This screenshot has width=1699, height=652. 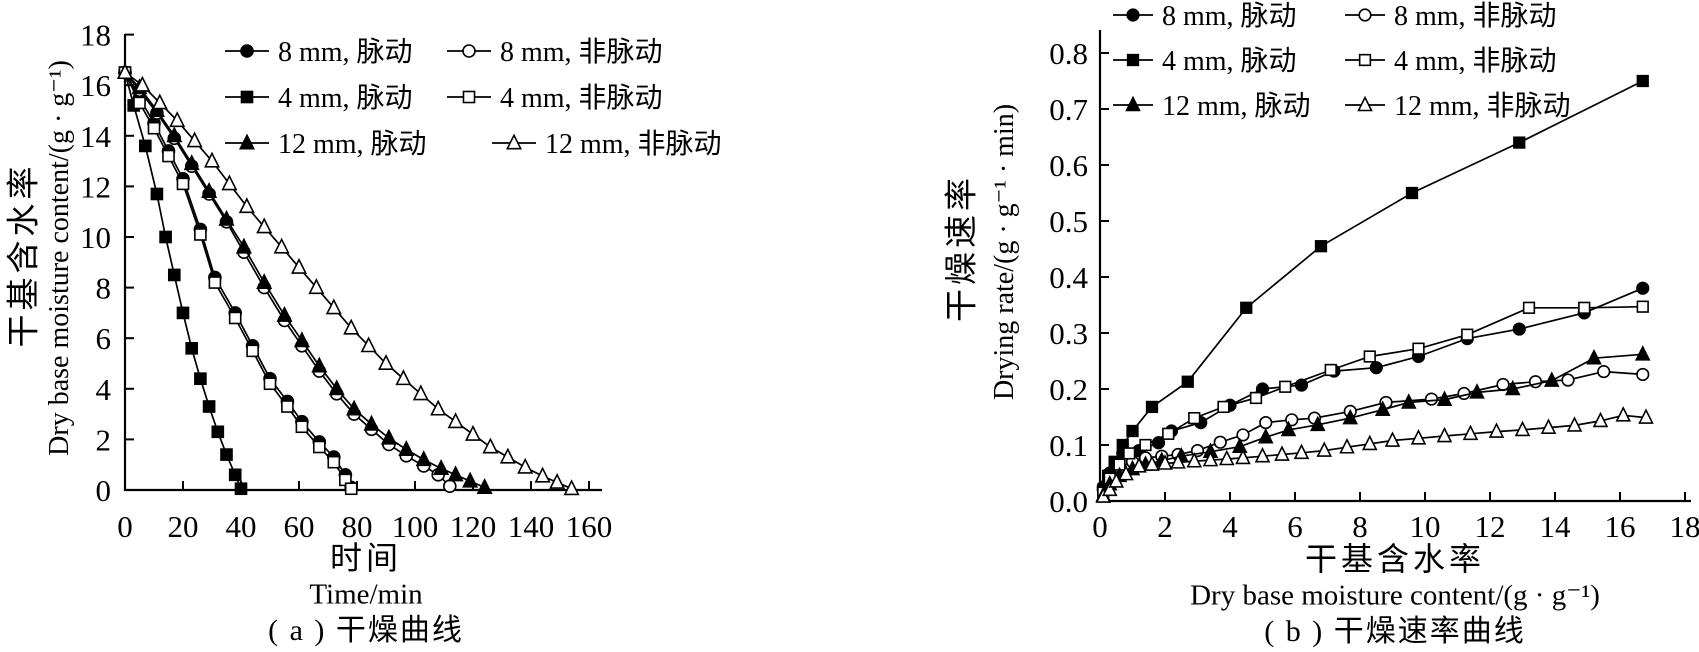 I want to click on legend-label: 8 mm, 脉动, so click(x=1229, y=16).